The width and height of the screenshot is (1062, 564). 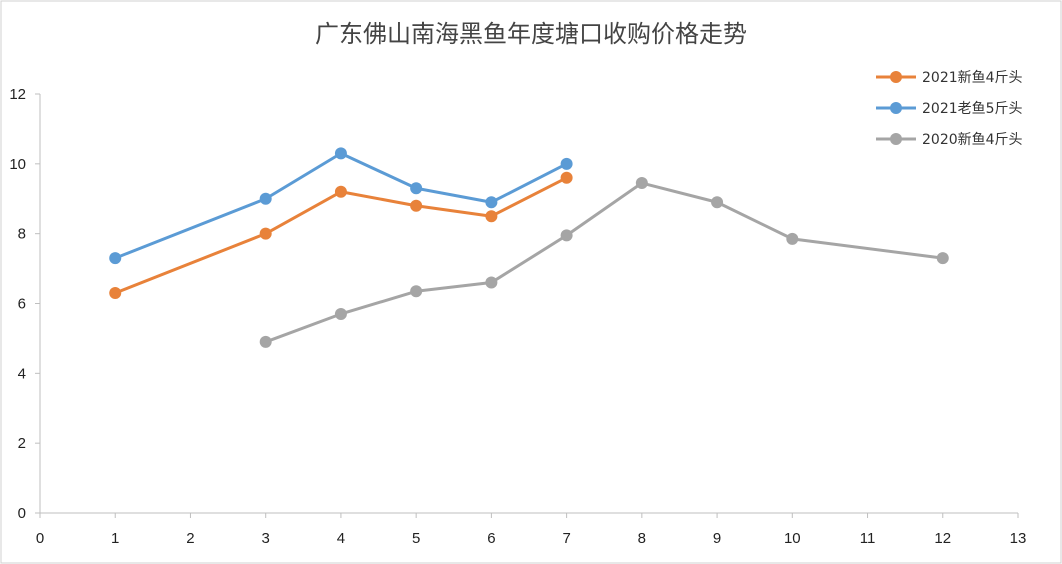 What do you see at coordinates (190, 538) in the screenshot?
I see `x-tick-label: 2` at bounding box center [190, 538].